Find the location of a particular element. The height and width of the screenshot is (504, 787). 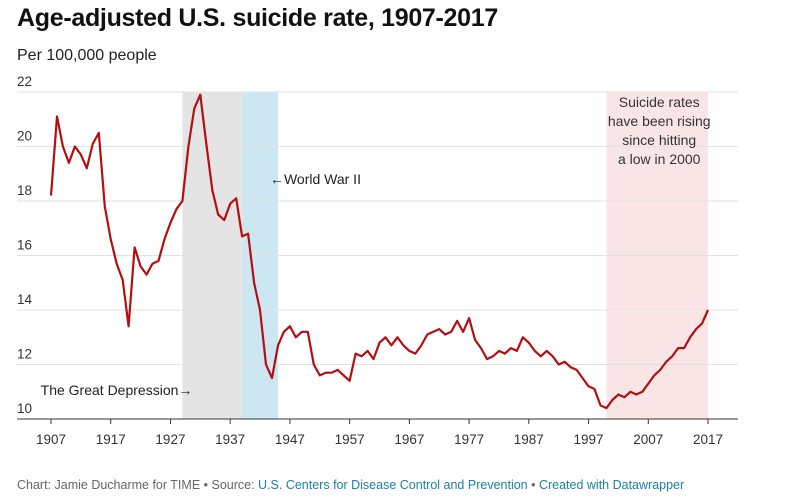

x-tick-label: 1917 is located at coordinates (111, 439).